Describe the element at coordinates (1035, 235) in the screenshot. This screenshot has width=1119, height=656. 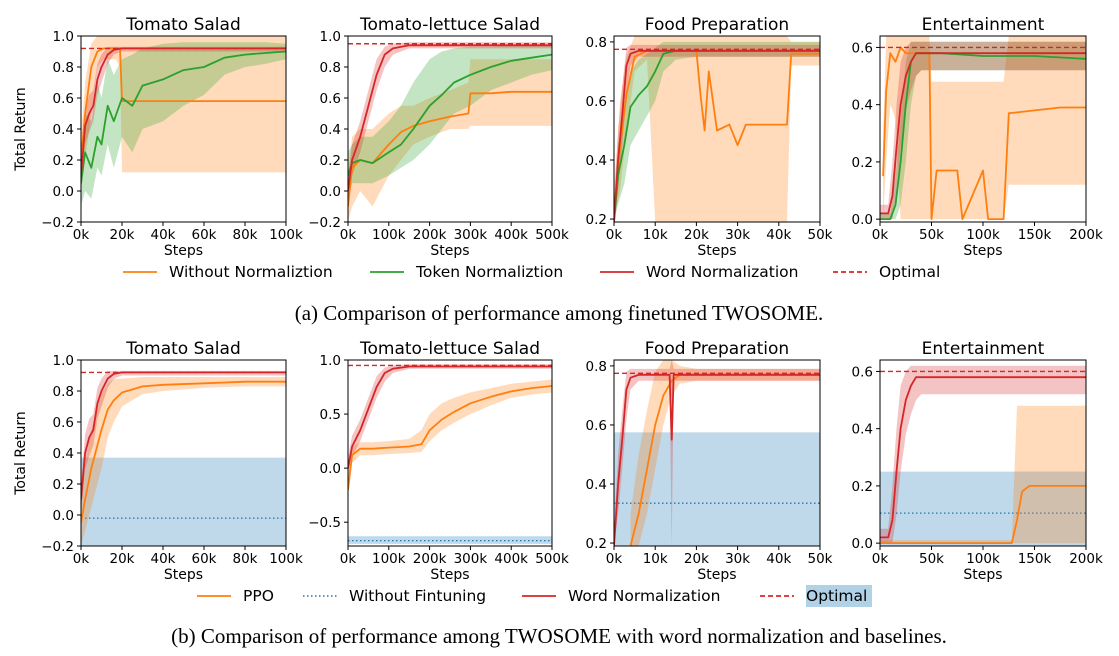
I see `x-tick-label: 150k` at that location.